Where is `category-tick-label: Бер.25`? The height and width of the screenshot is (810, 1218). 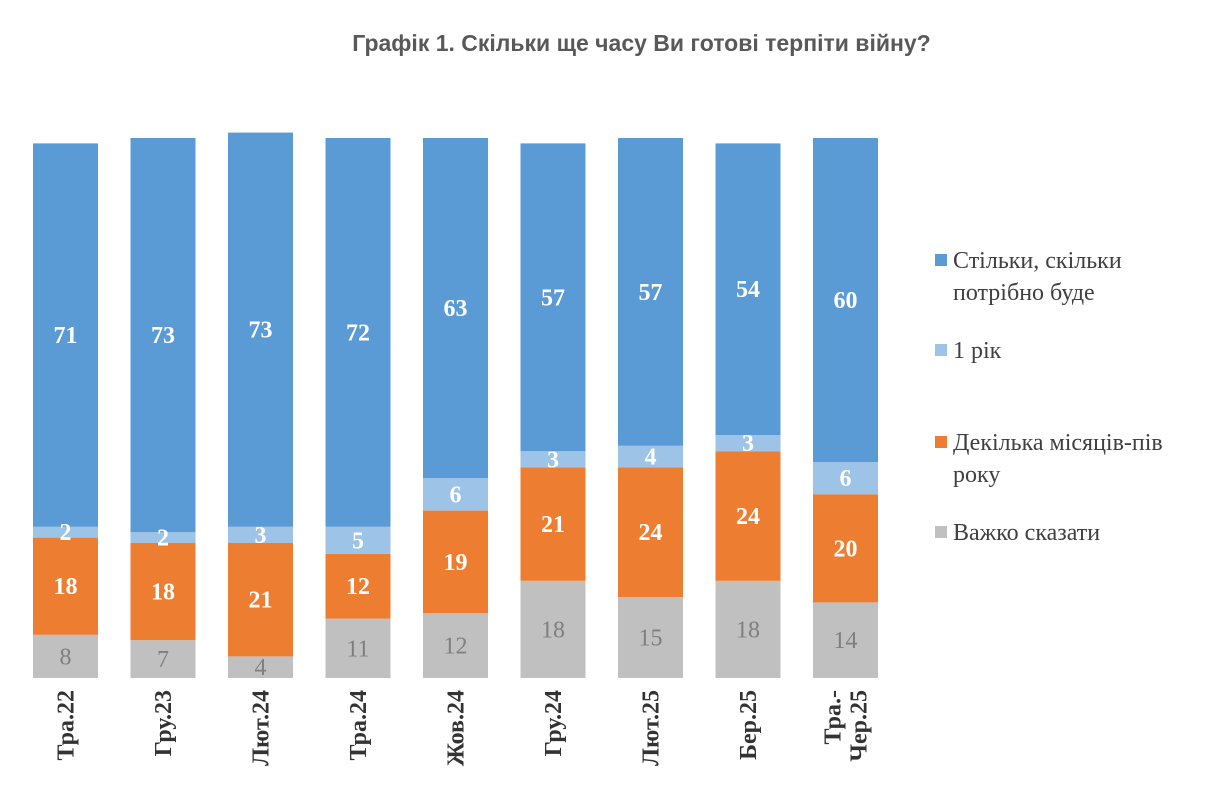
category-tick-label: Бер.25 is located at coordinates (749, 725).